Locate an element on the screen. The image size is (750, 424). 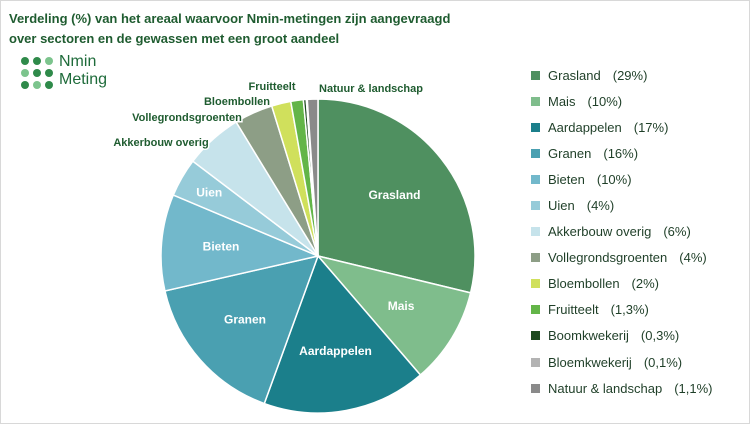
legend-entry: Bloembollen (2%) is located at coordinates (621, 284).